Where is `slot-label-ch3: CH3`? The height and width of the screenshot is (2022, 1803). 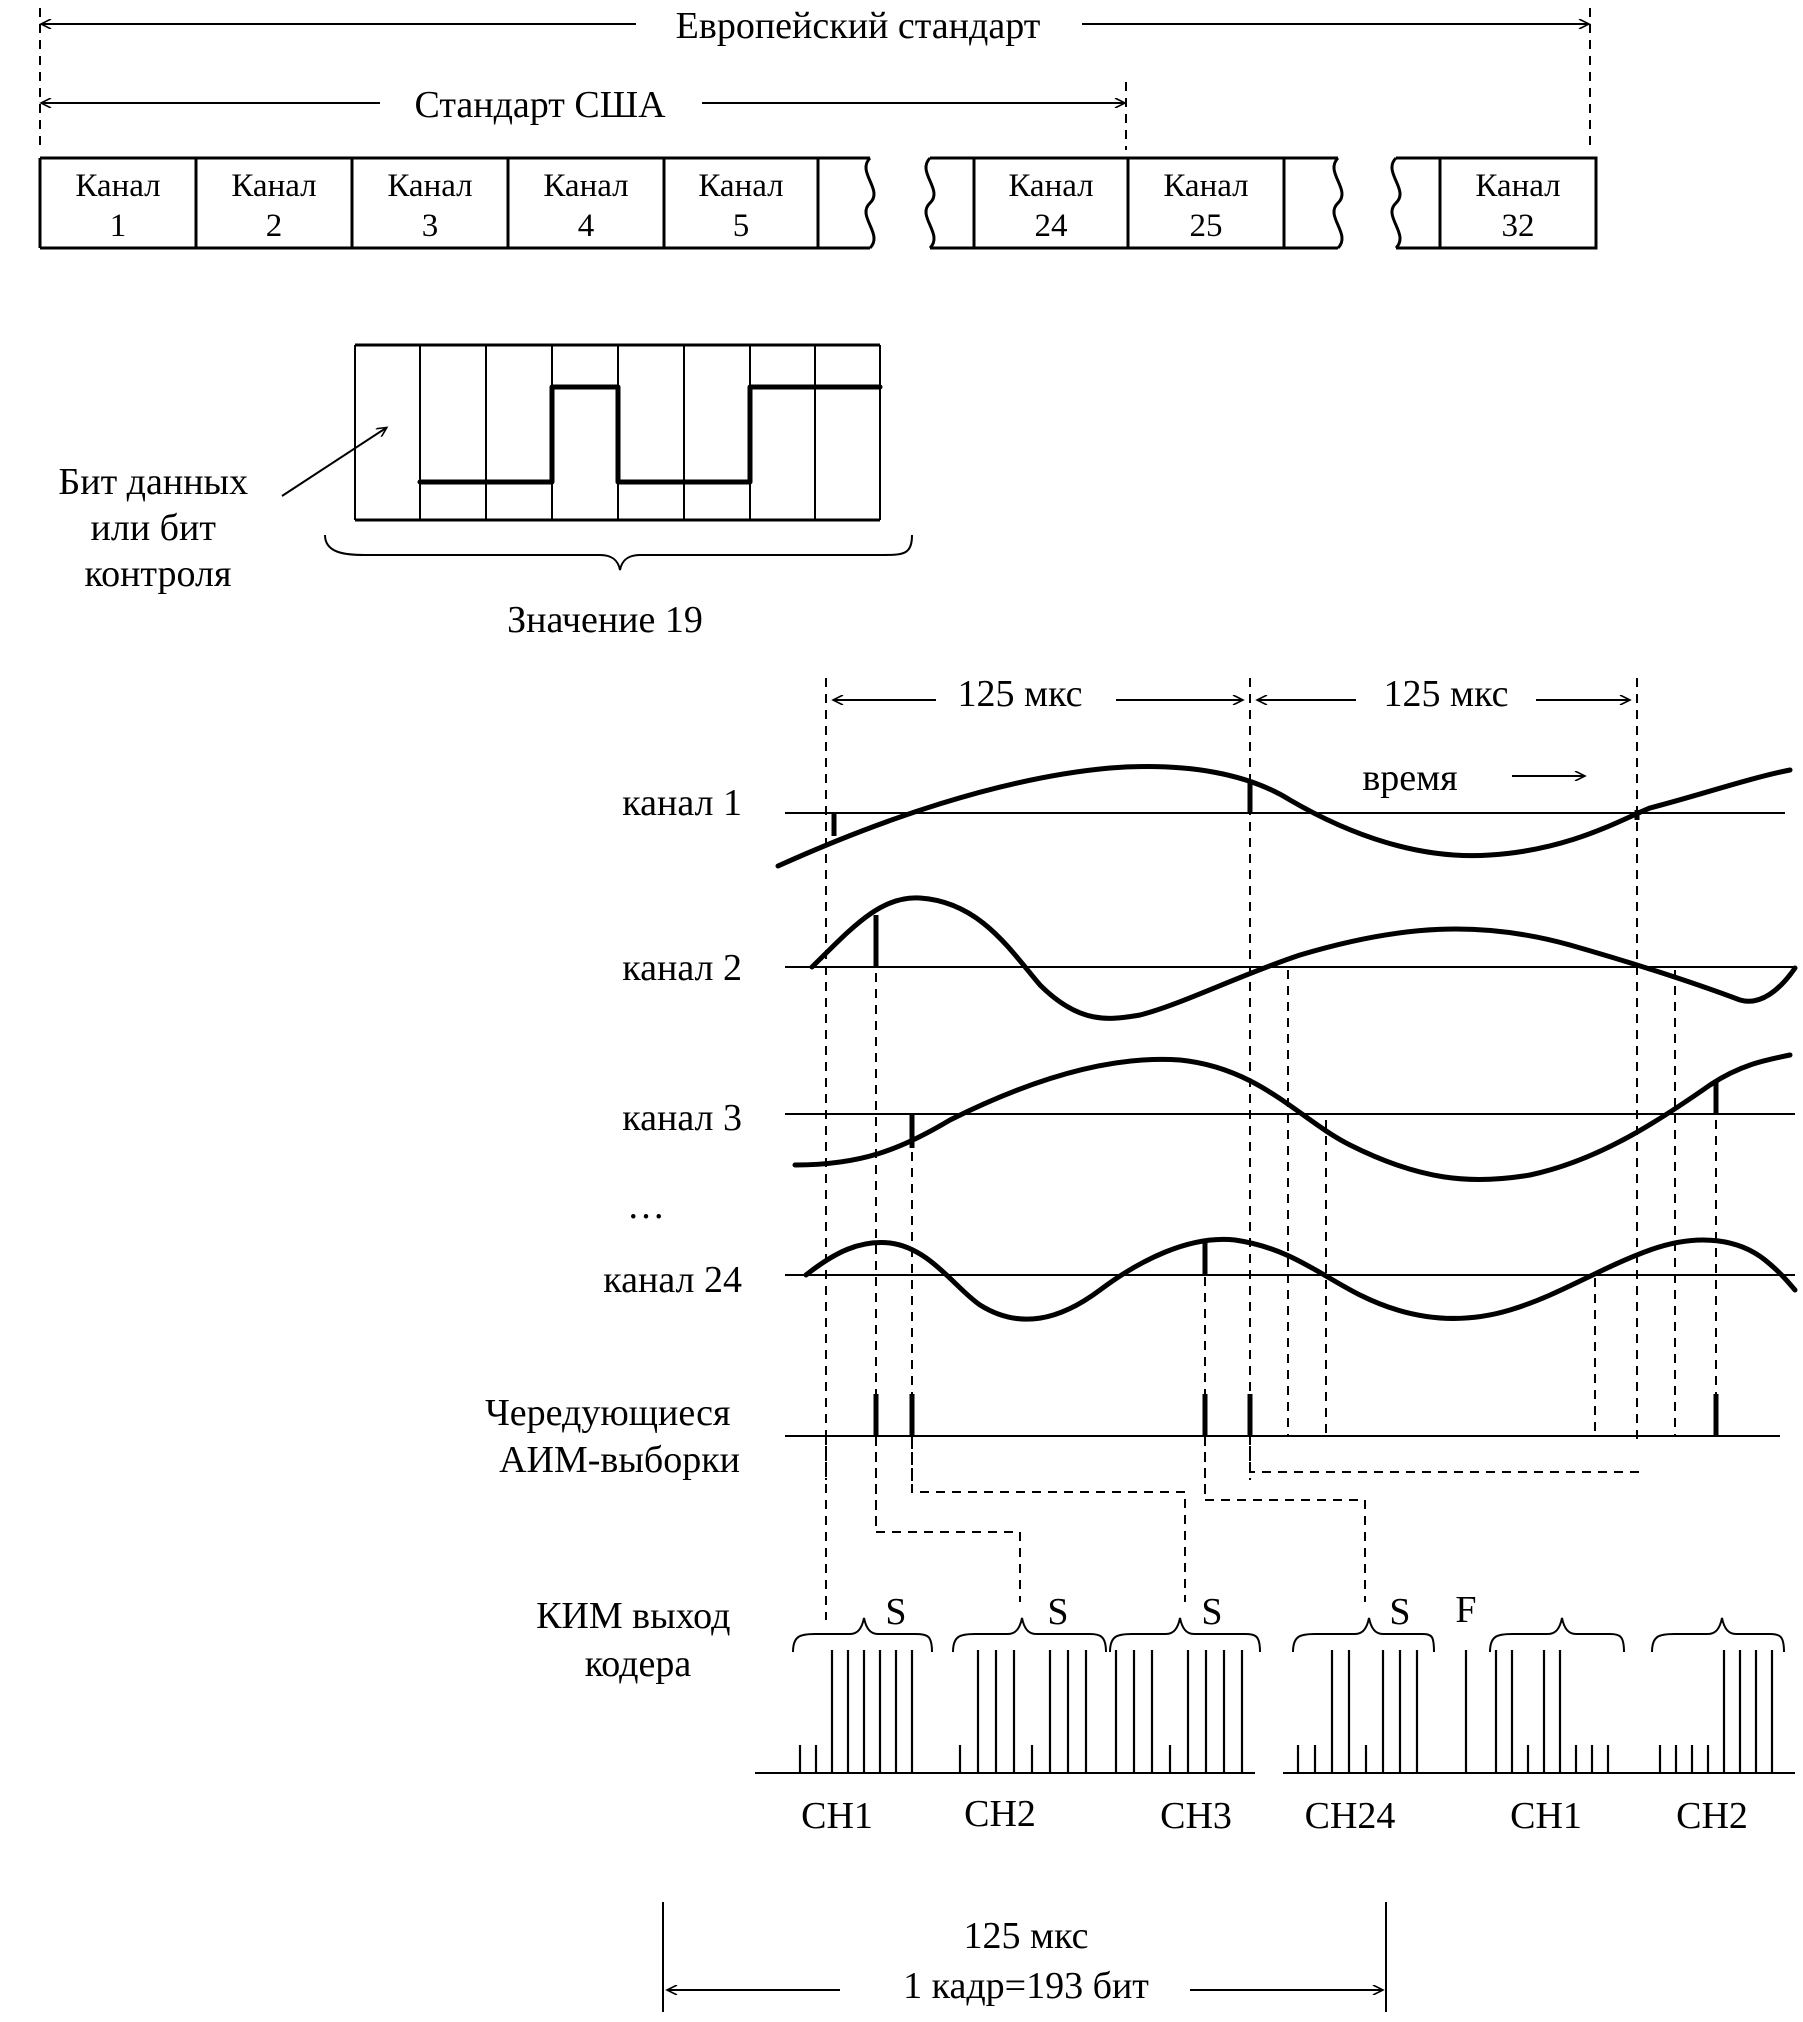
slot-label-ch3: CH3 is located at coordinates (1196, 1816).